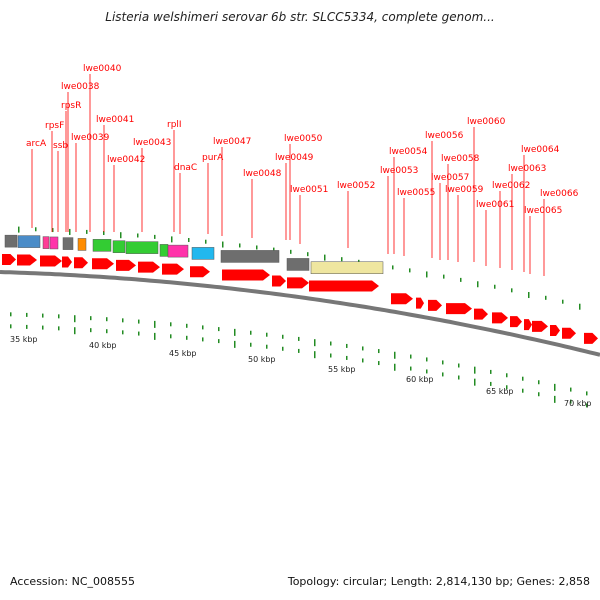  Describe the element at coordinates (60, 146) in the screenshot. I see `gene-label: ssb` at that location.